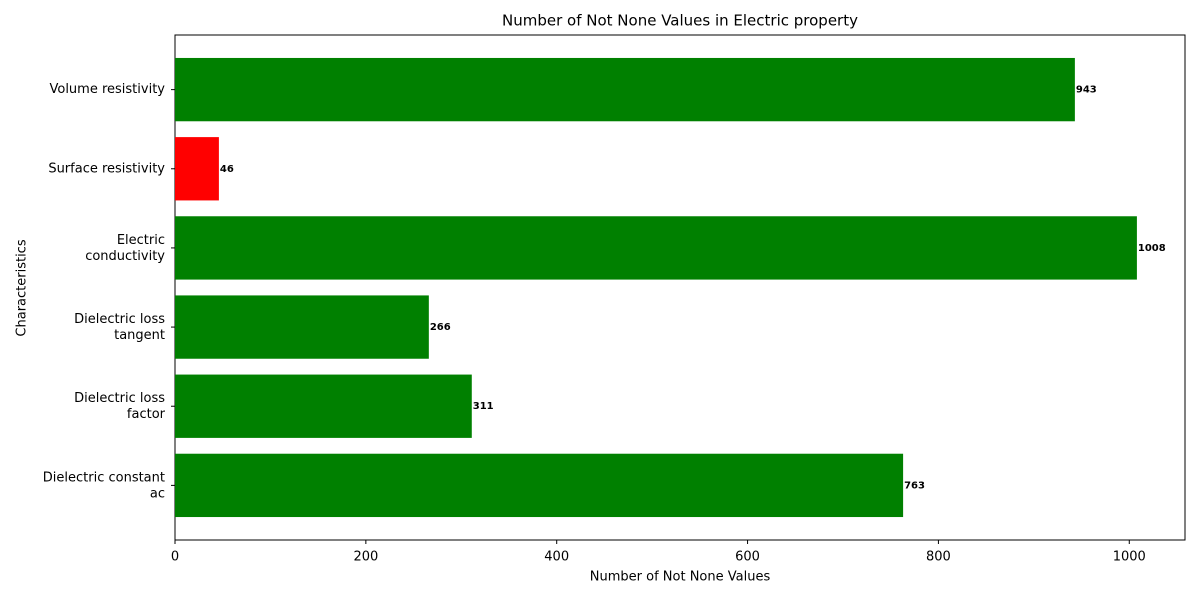  I want to click on value-label: 311, so click(483, 406).